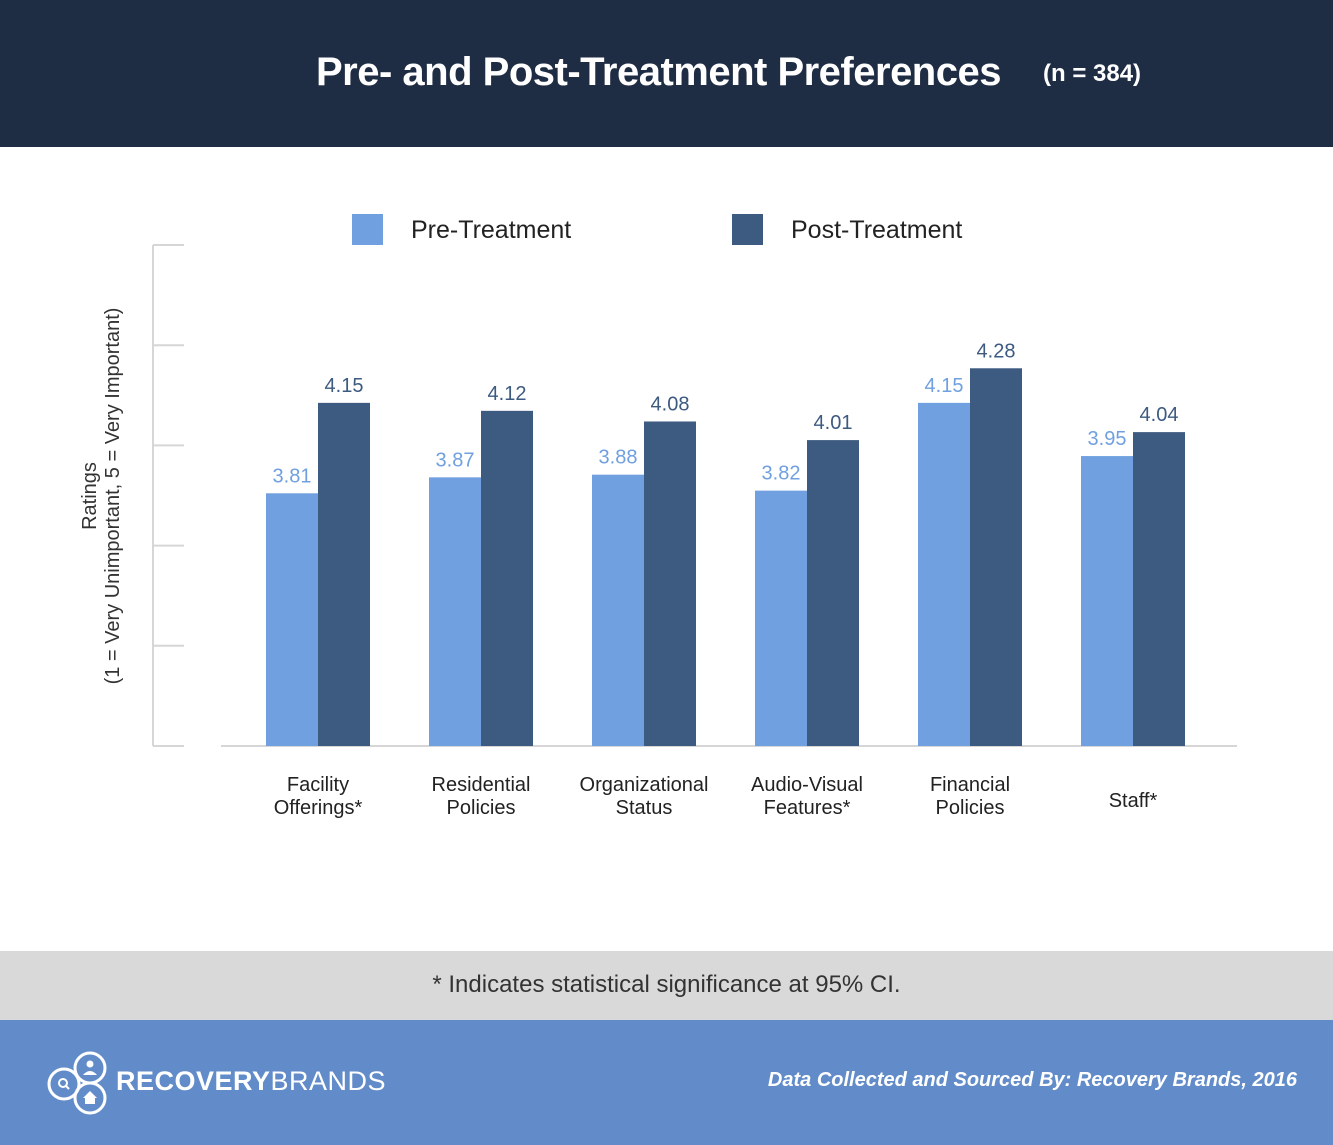 The height and width of the screenshot is (1145, 1333). Describe the element at coordinates (781, 474) in the screenshot. I see `data-label-pre-3: 3.82` at that location.